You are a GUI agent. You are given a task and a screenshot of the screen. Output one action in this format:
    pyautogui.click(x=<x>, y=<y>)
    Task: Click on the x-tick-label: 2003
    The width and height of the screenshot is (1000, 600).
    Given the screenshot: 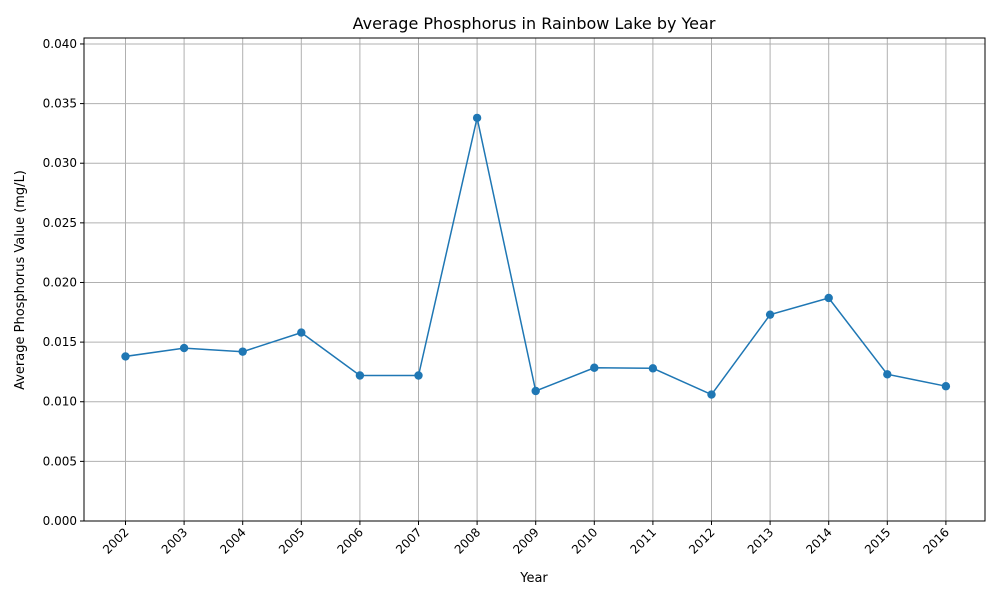 What is the action you would take?
    pyautogui.click(x=174, y=540)
    